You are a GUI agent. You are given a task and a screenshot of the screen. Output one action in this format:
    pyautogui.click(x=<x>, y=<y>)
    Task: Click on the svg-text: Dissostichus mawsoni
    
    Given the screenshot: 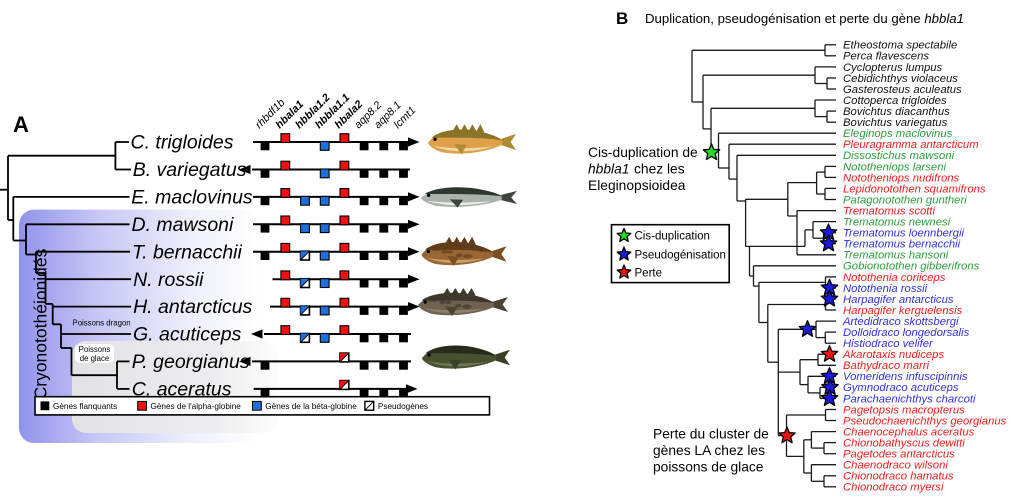 What is the action you would take?
    pyautogui.click(x=899, y=156)
    